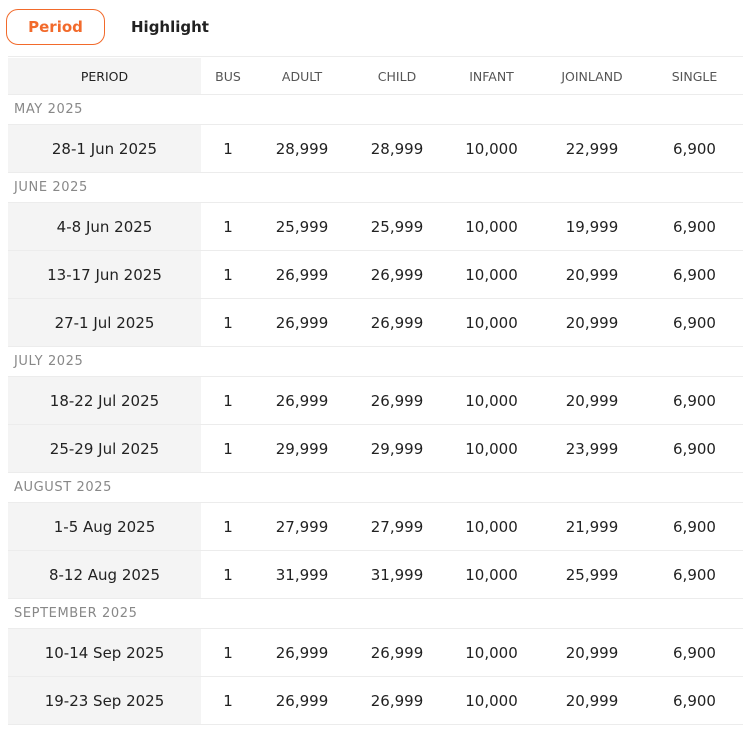 This screenshot has height=729, width=743. What do you see at coordinates (397, 448) in the screenshot?
I see `cell-child: 29,999` at bounding box center [397, 448].